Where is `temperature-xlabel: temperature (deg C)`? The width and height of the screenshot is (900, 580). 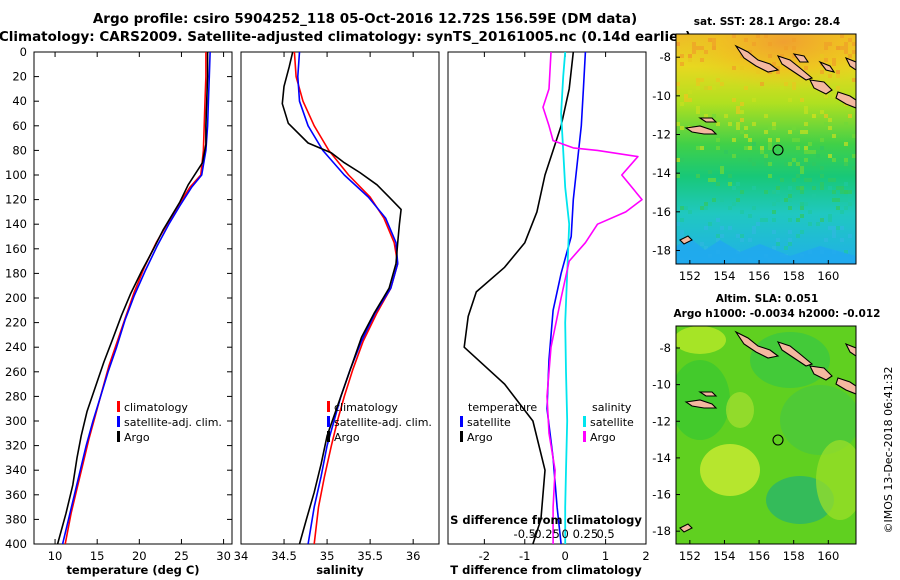 temperature-xlabel: temperature (deg C) is located at coordinates (132, 570).